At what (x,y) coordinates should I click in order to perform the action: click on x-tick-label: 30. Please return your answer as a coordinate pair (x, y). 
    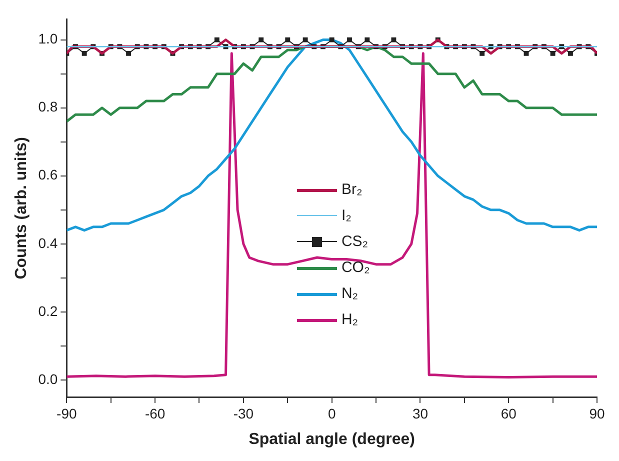
    Looking at the image, I should click on (420, 413).